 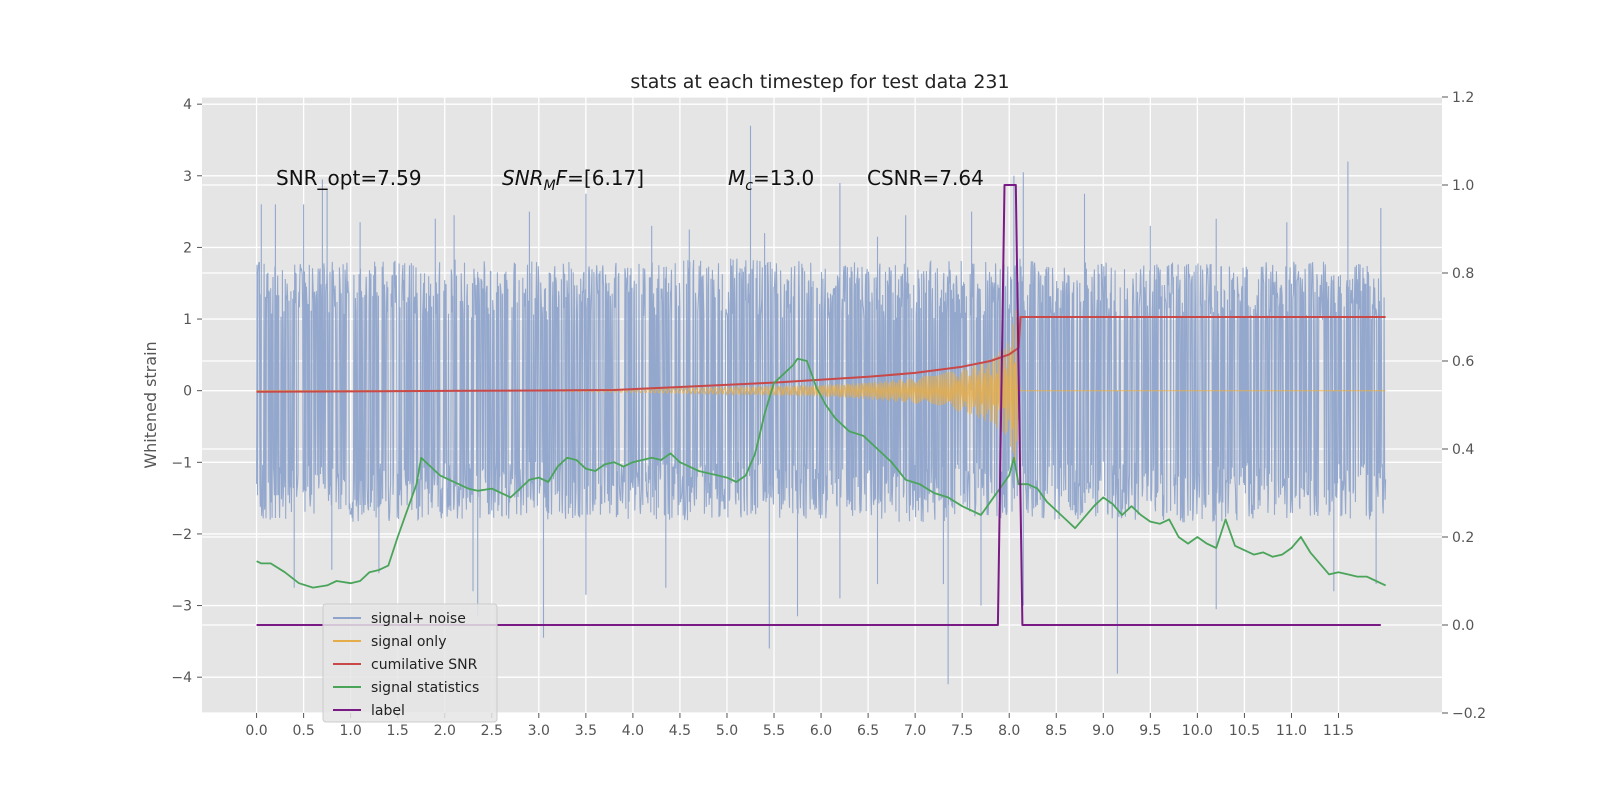 What do you see at coordinates (925, 178) in the screenshot?
I see `annotation-csnr: CSNR=7.64` at bounding box center [925, 178].